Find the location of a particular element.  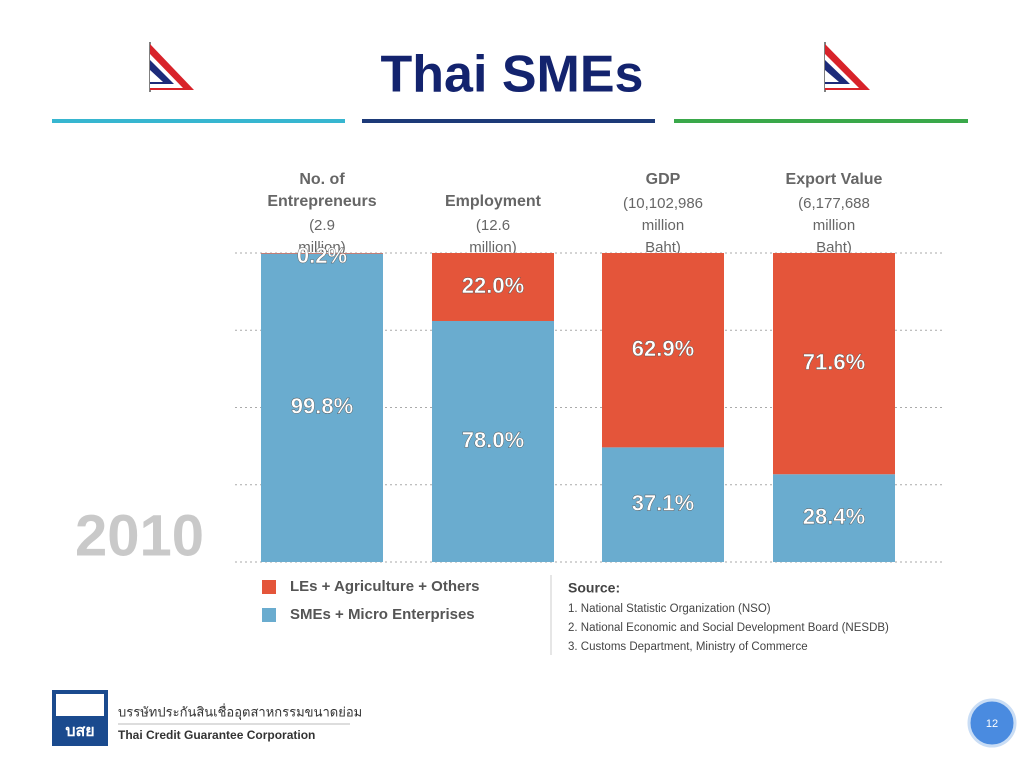

value-label: 99.8% is located at coordinates (322, 406).